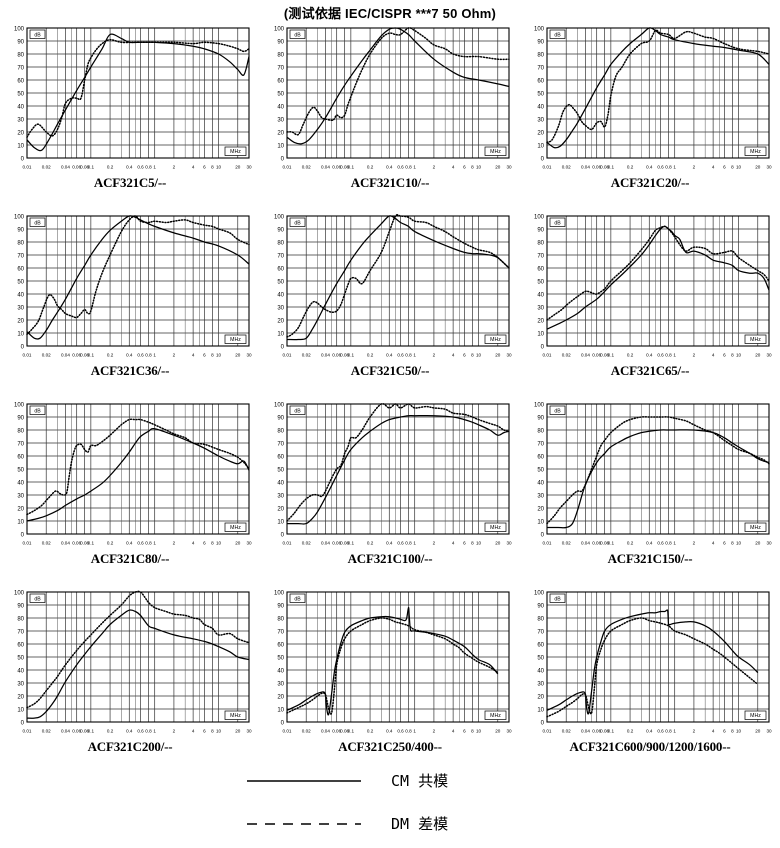  What do you see at coordinates (540, 296) in the screenshot?
I see `svg-text: 40` at bounding box center [540, 296].